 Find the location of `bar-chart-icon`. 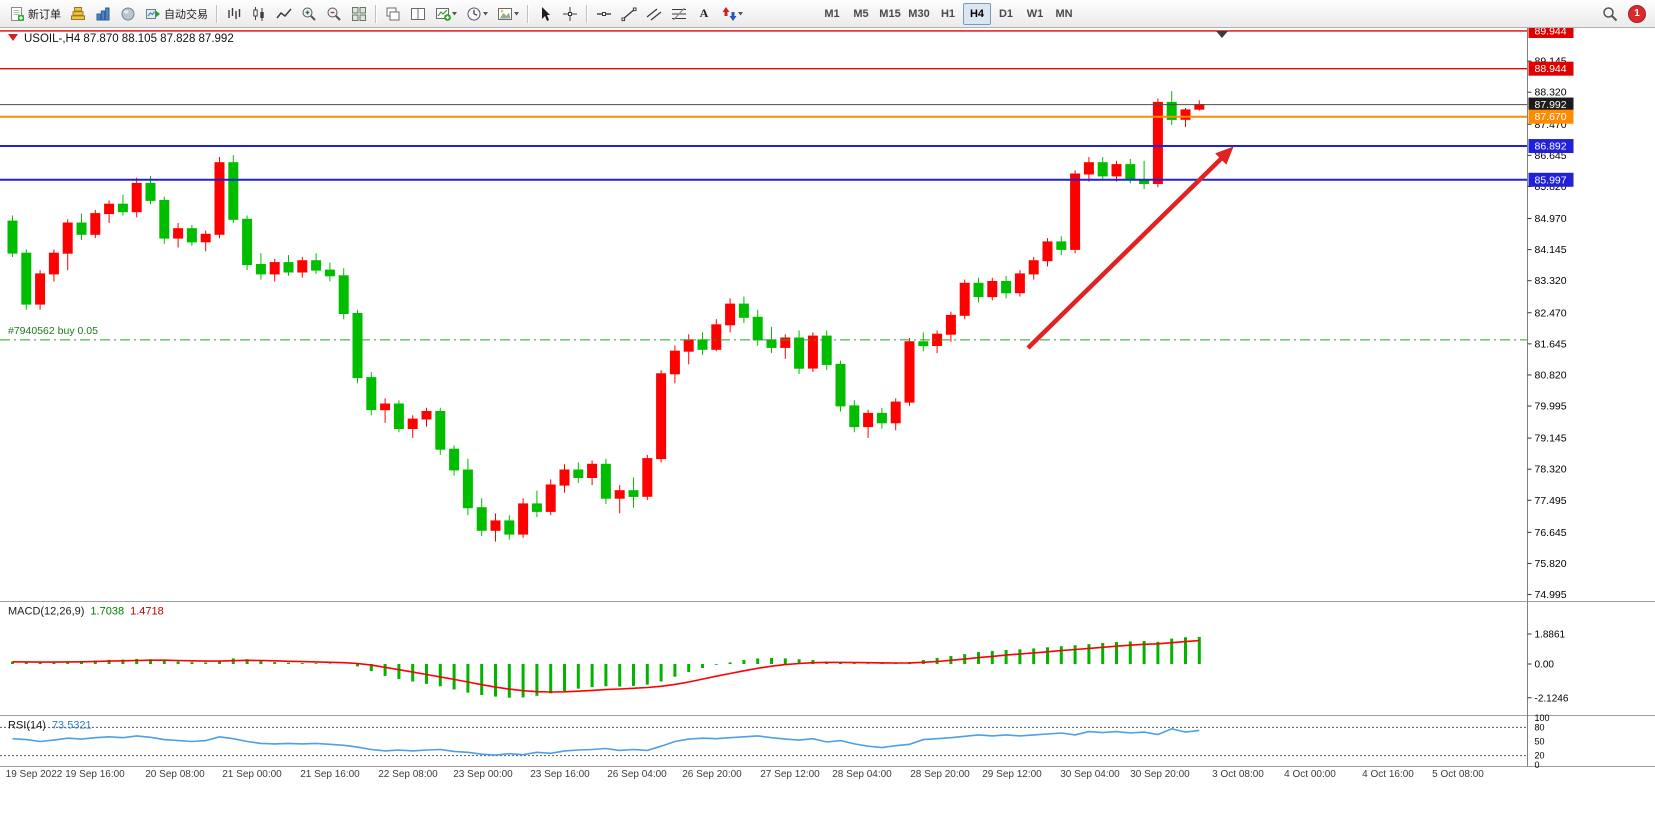

bar-chart-icon is located at coordinates (234, 13).